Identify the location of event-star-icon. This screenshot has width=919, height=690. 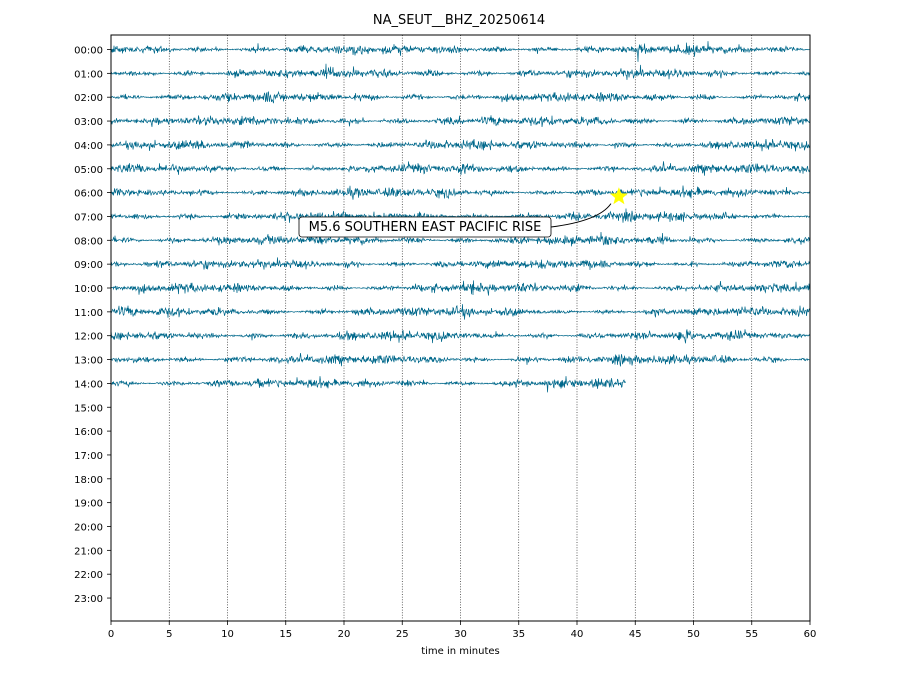
(618, 196).